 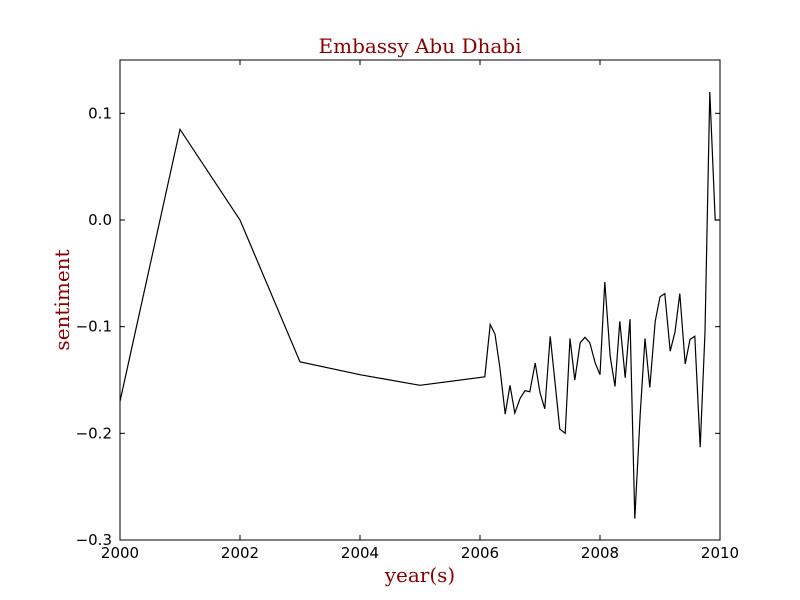 I want to click on x-tick-label: 2002, so click(x=240, y=553).